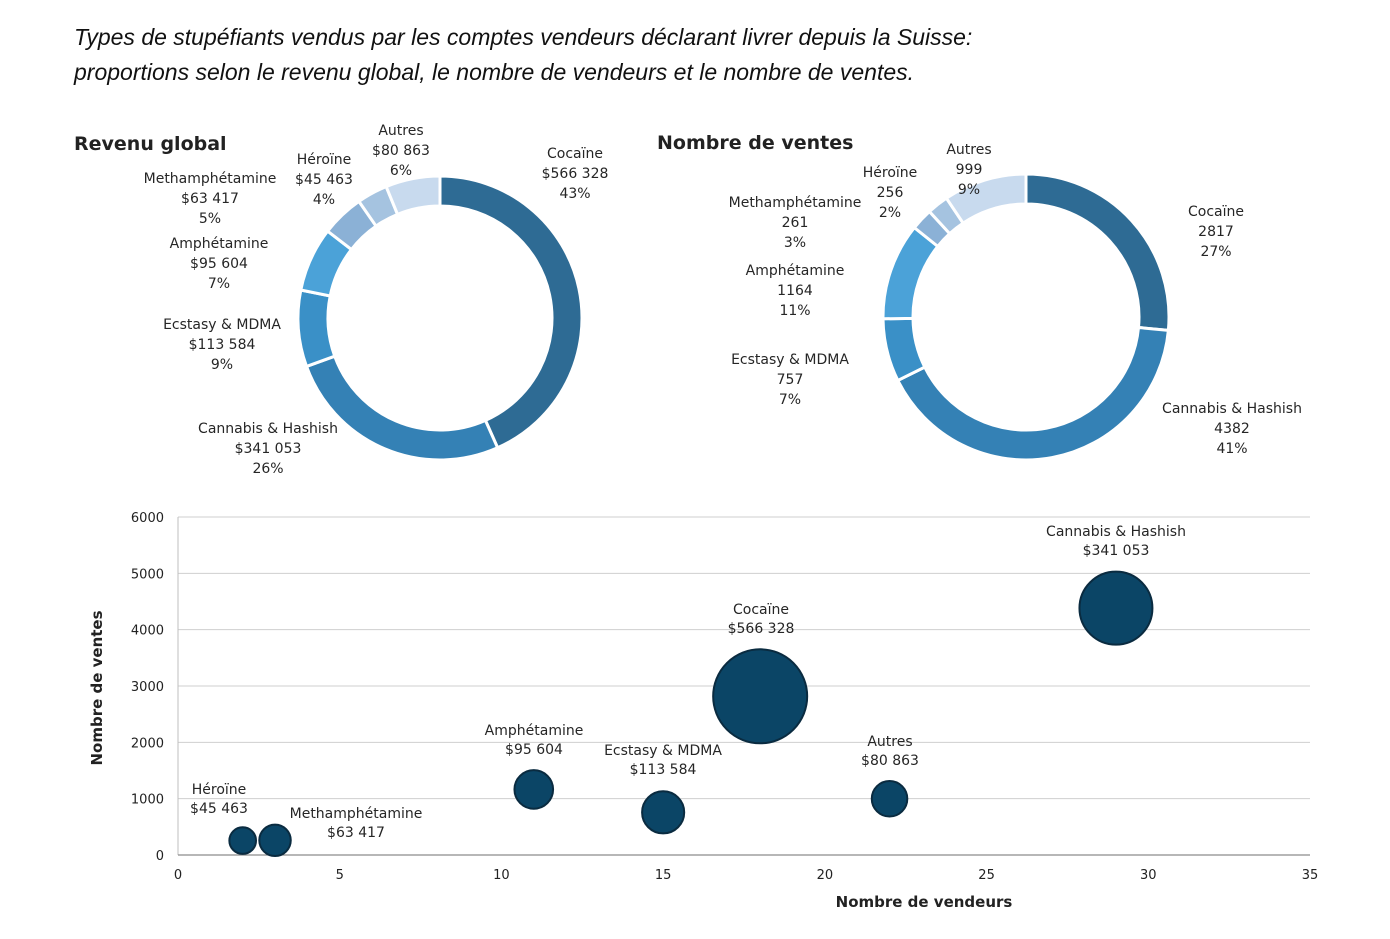 The width and height of the screenshot is (1390, 939). Describe the element at coordinates (890, 213) in the screenshot. I see `slice-label-heroine-2: 2%` at that location.